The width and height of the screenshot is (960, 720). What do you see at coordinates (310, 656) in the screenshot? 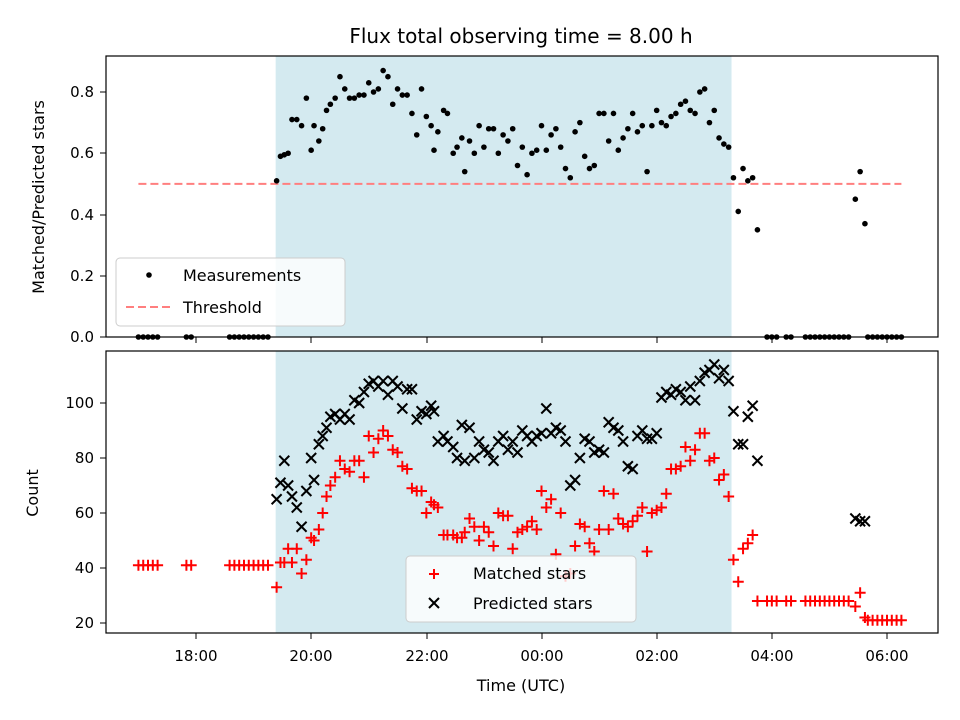
I see `x-tick-label: 20:00` at bounding box center [310, 656].